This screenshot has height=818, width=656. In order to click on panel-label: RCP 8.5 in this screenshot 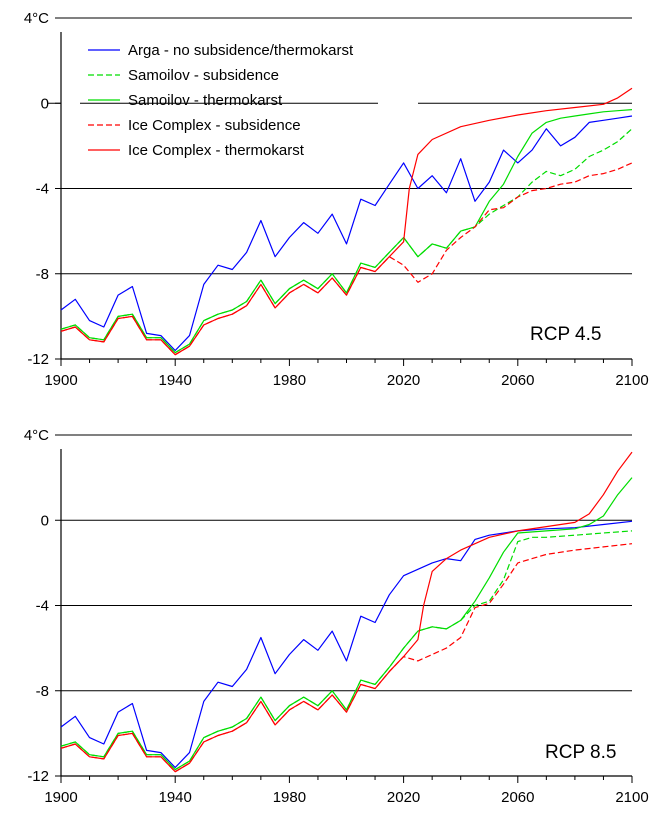, I will do `click(580, 752)`.